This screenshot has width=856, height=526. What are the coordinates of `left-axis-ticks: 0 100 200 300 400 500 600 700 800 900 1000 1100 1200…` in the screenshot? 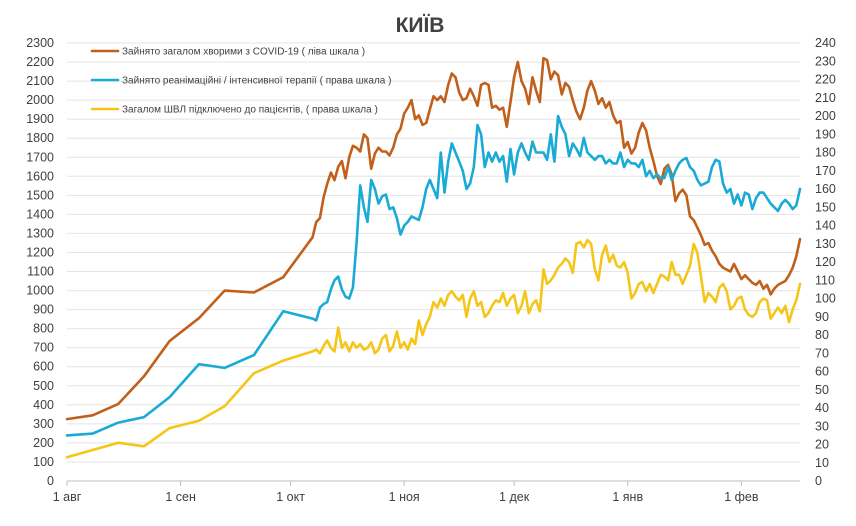 It's located at (40, 262).